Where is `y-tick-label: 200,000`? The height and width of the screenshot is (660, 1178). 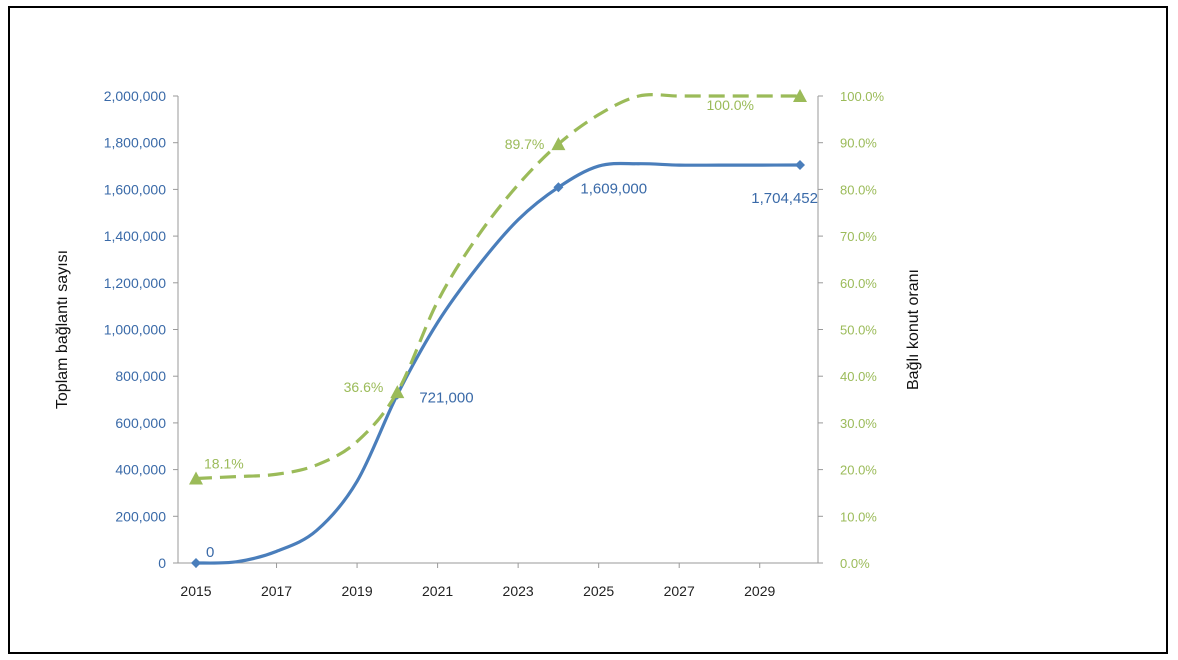 y-tick-label: 200,000 is located at coordinates (140, 516).